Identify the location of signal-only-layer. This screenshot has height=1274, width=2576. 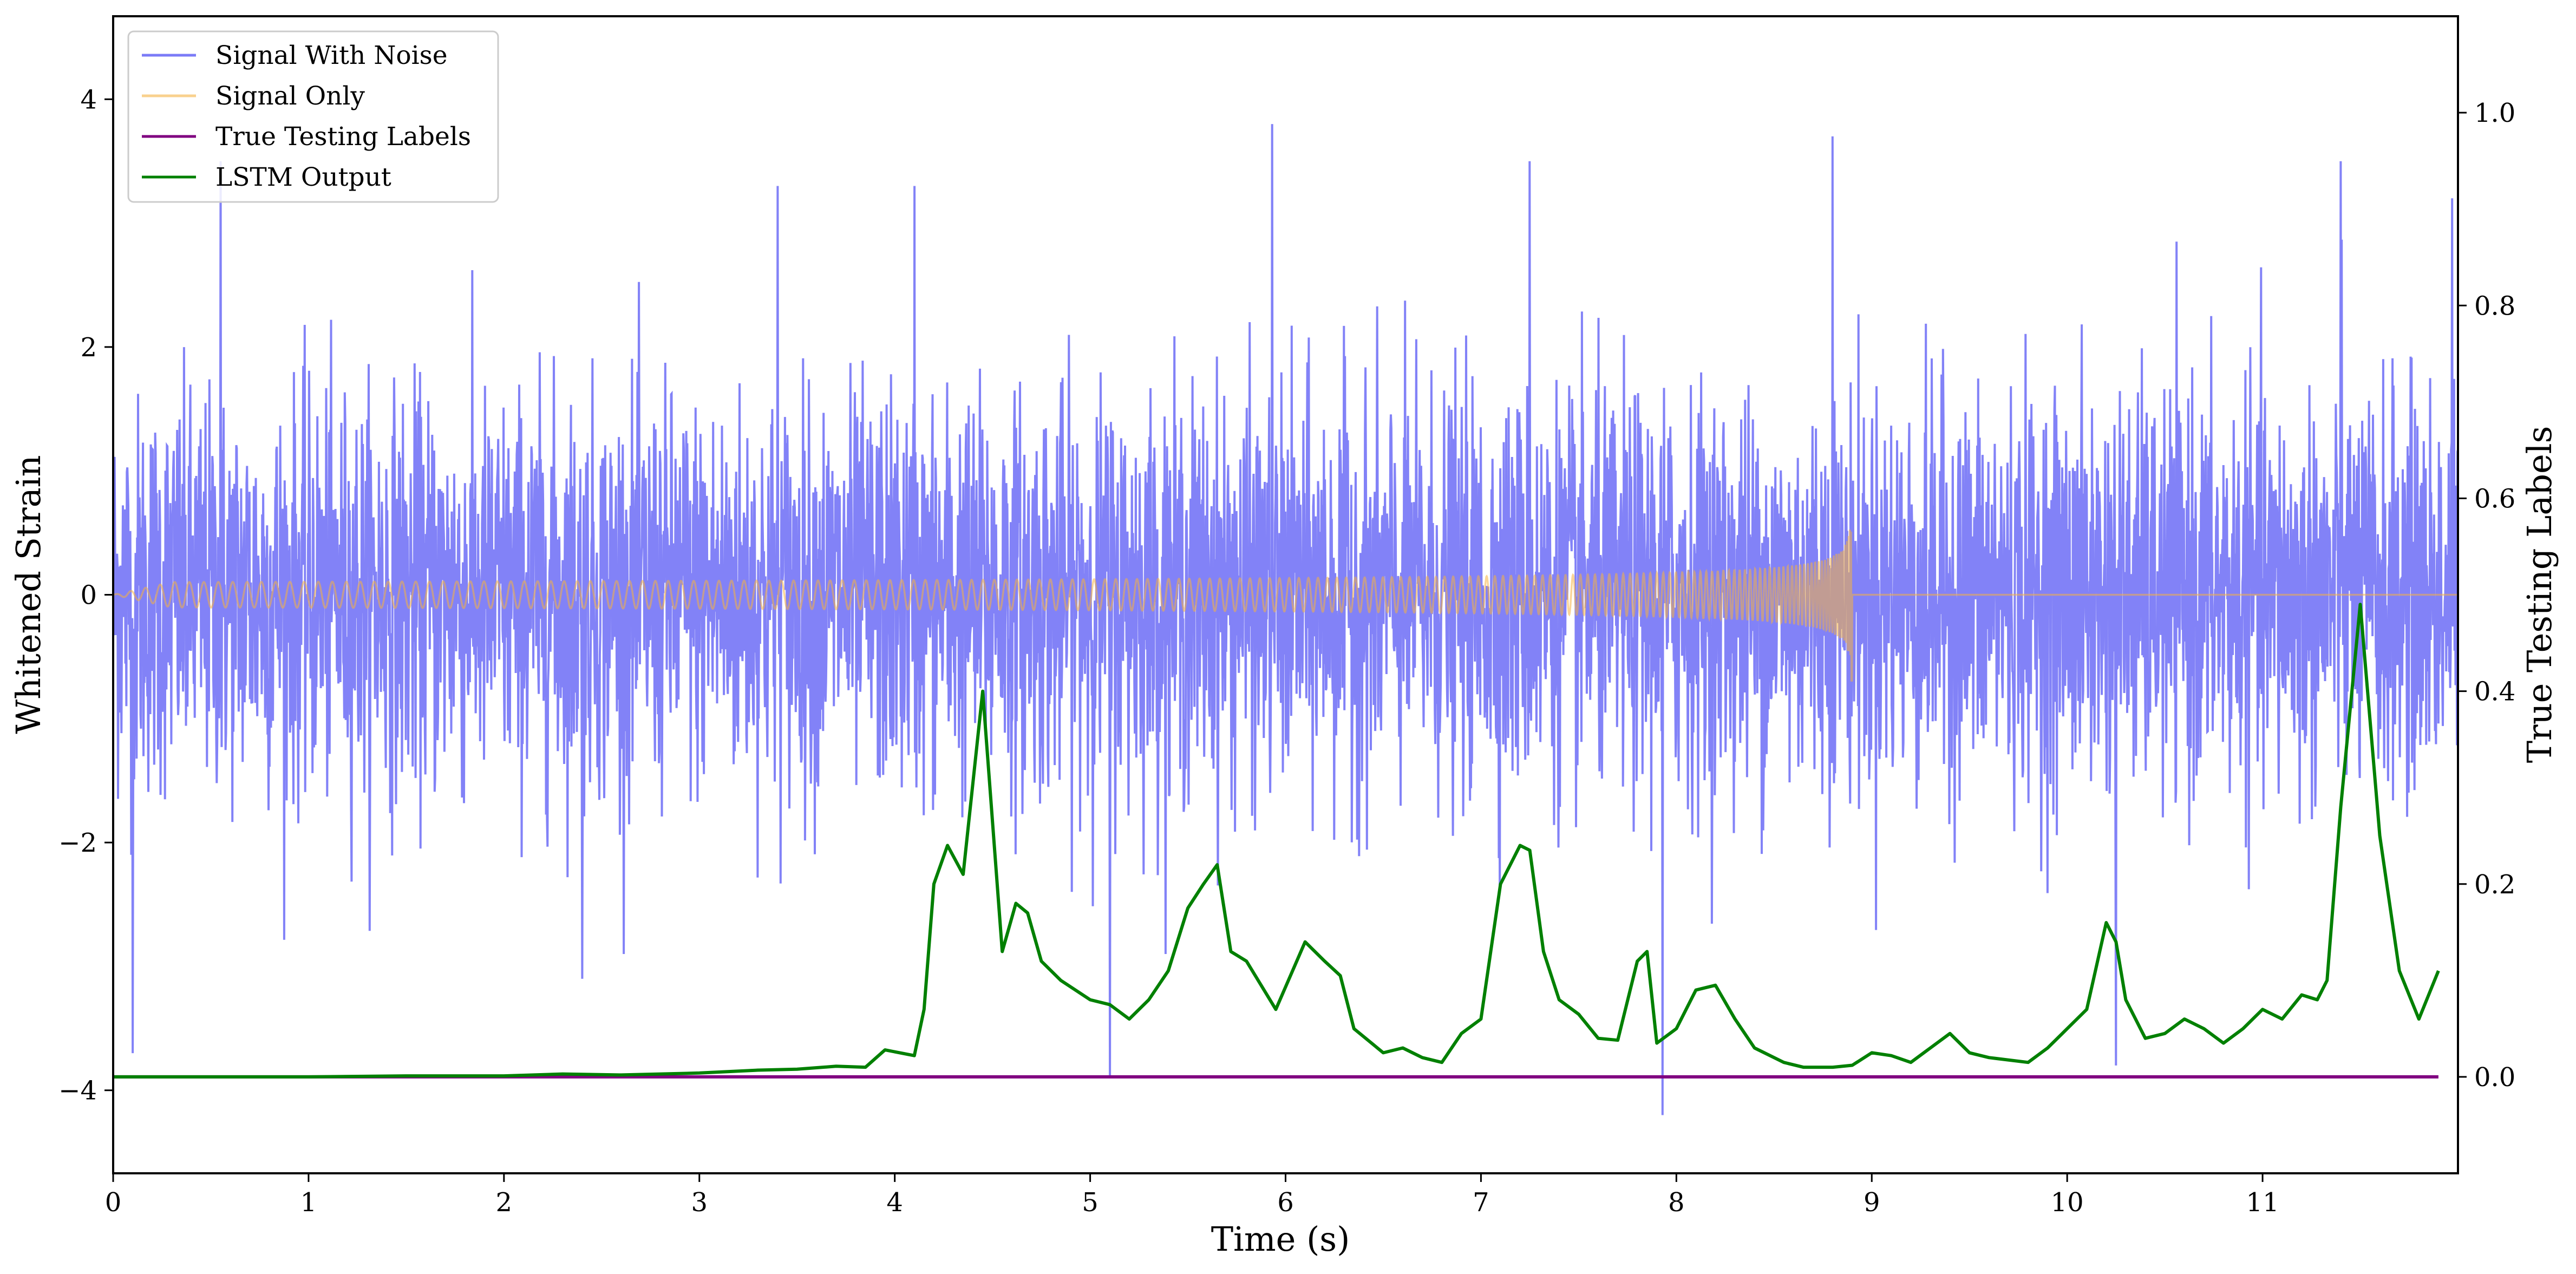
(1285, 606).